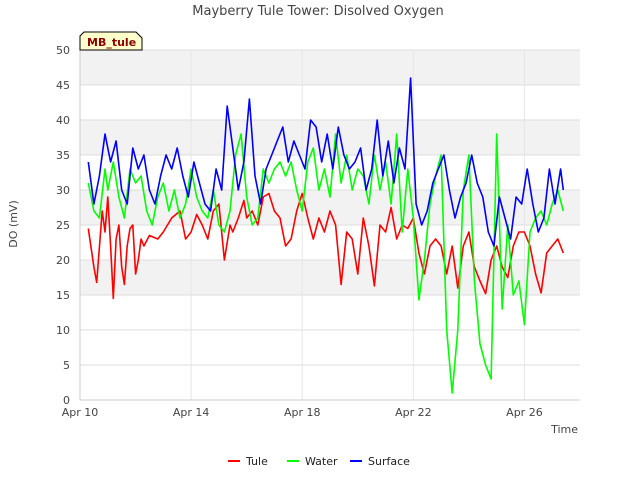 The width and height of the screenshot is (640, 480). What do you see at coordinates (317, 11) in the screenshot?
I see `chart-title: Mayberry Tule Tower: Disolved Oxygen` at bounding box center [317, 11].